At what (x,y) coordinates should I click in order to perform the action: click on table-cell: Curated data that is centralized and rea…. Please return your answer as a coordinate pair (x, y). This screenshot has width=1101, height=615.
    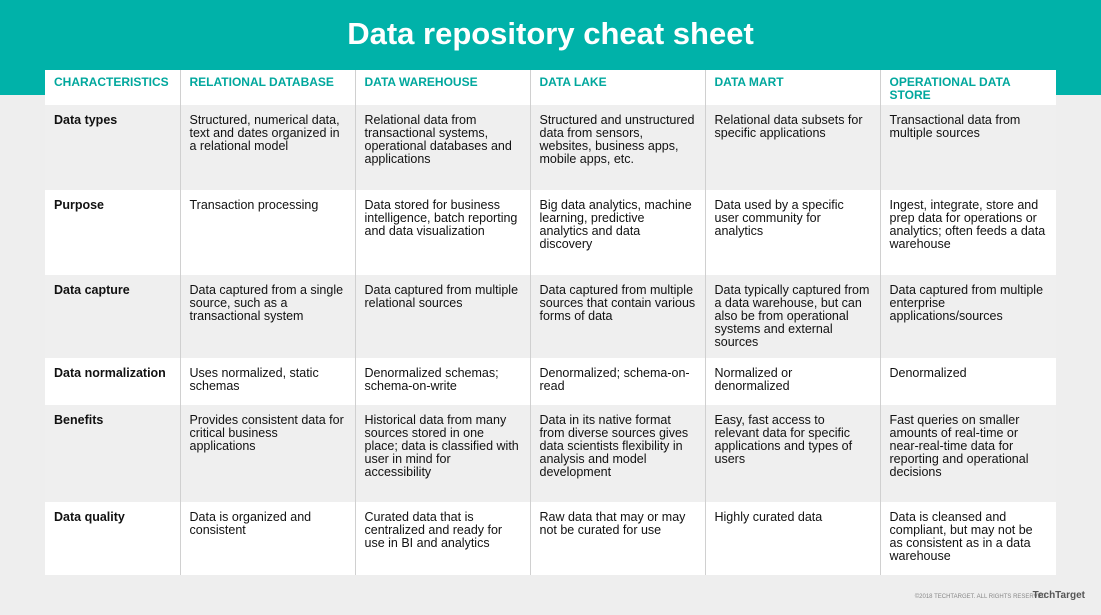
    Looking at the image, I should click on (442, 538).